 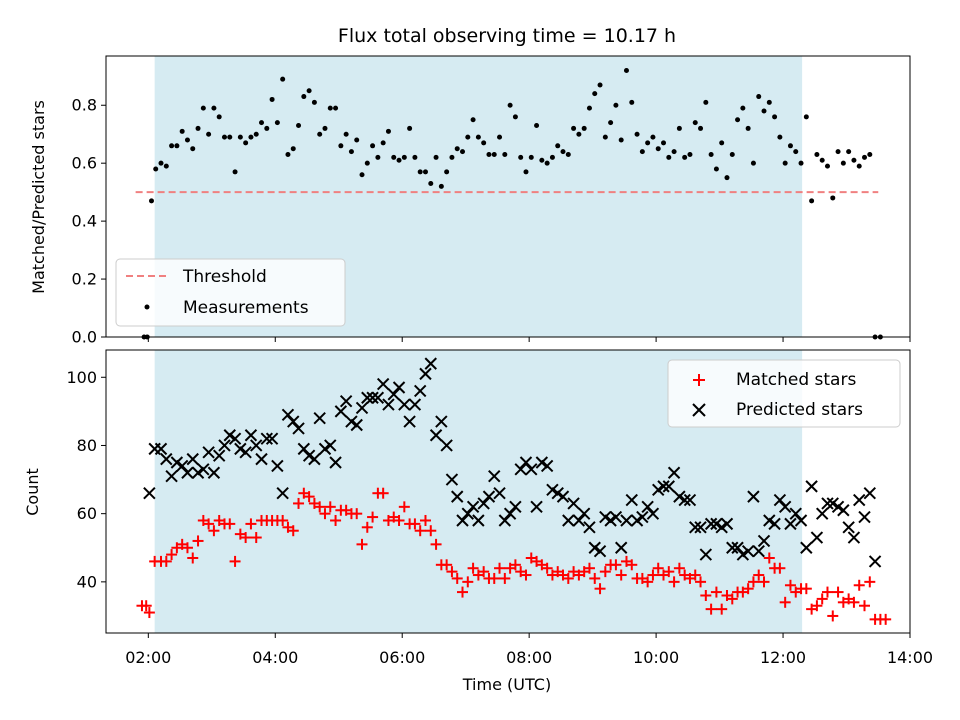 I want to click on count-y-tick-label: 100, so click(x=81, y=377).